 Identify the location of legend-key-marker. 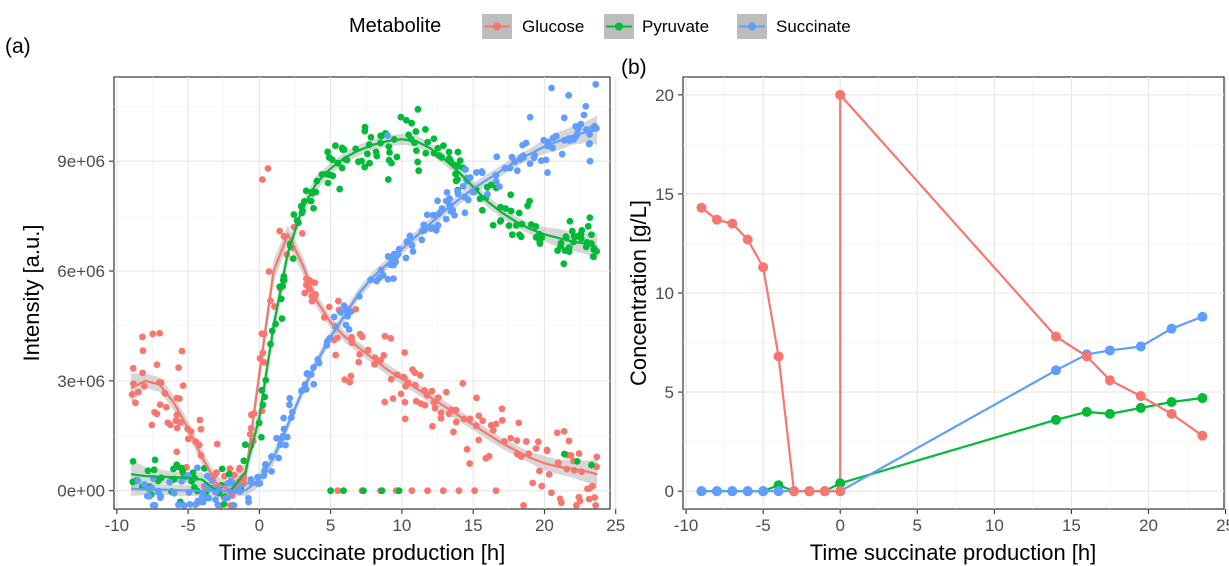
(497, 26).